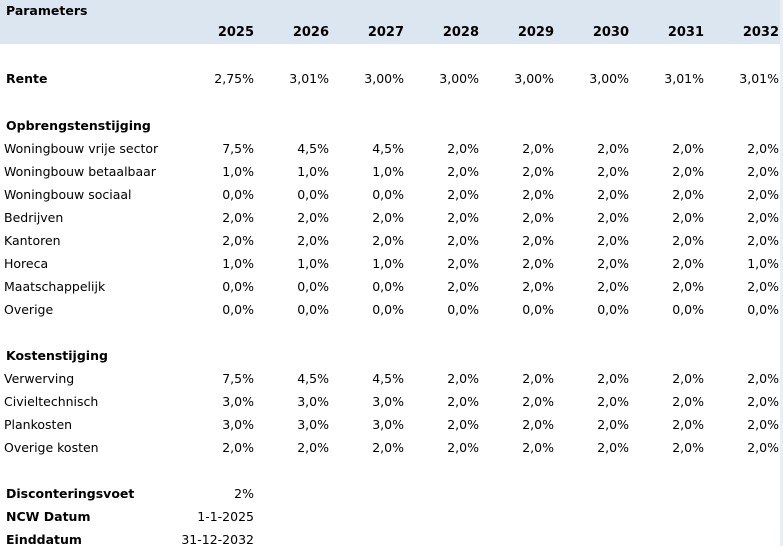 The height and width of the screenshot is (551, 783). I want to click on year-header-2029: 2029, so click(535, 32).